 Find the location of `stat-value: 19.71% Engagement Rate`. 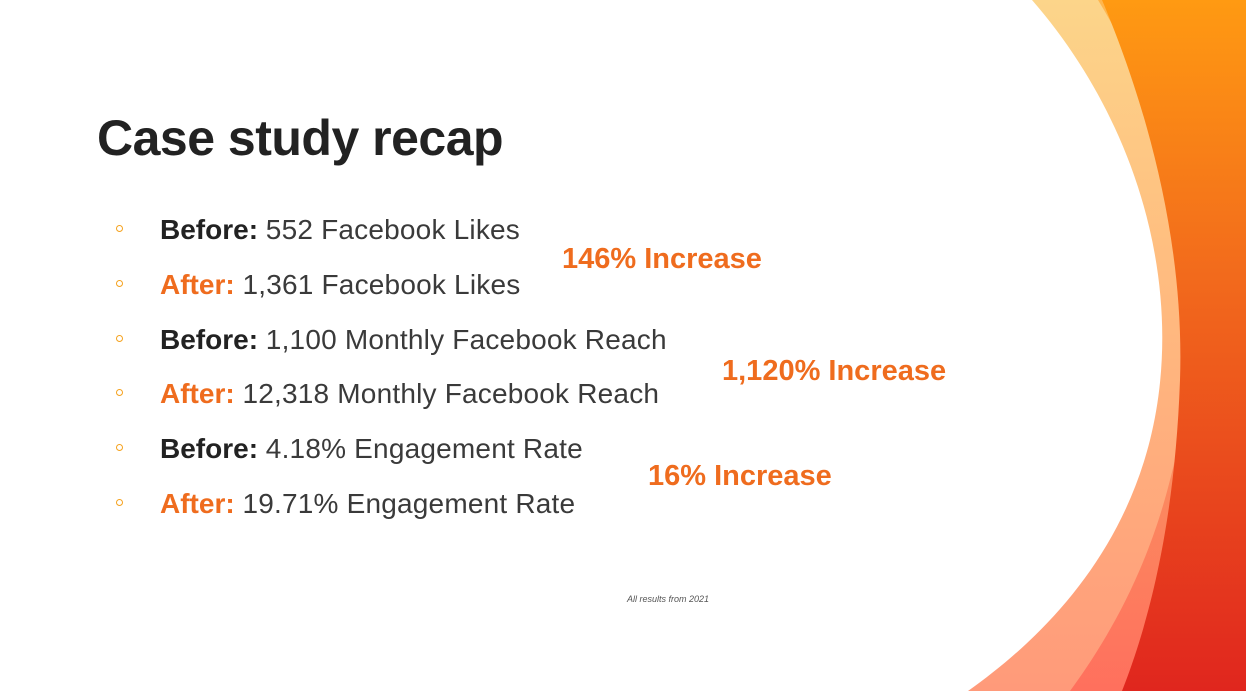

stat-value: 19.71% Engagement Rate is located at coordinates (409, 503).